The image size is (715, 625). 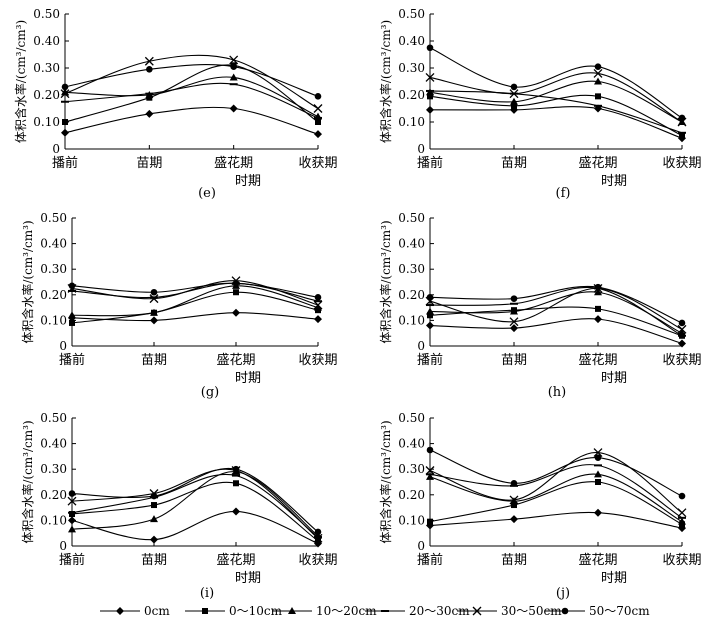 I want to click on legend-label: 0cm, so click(x=157, y=611).